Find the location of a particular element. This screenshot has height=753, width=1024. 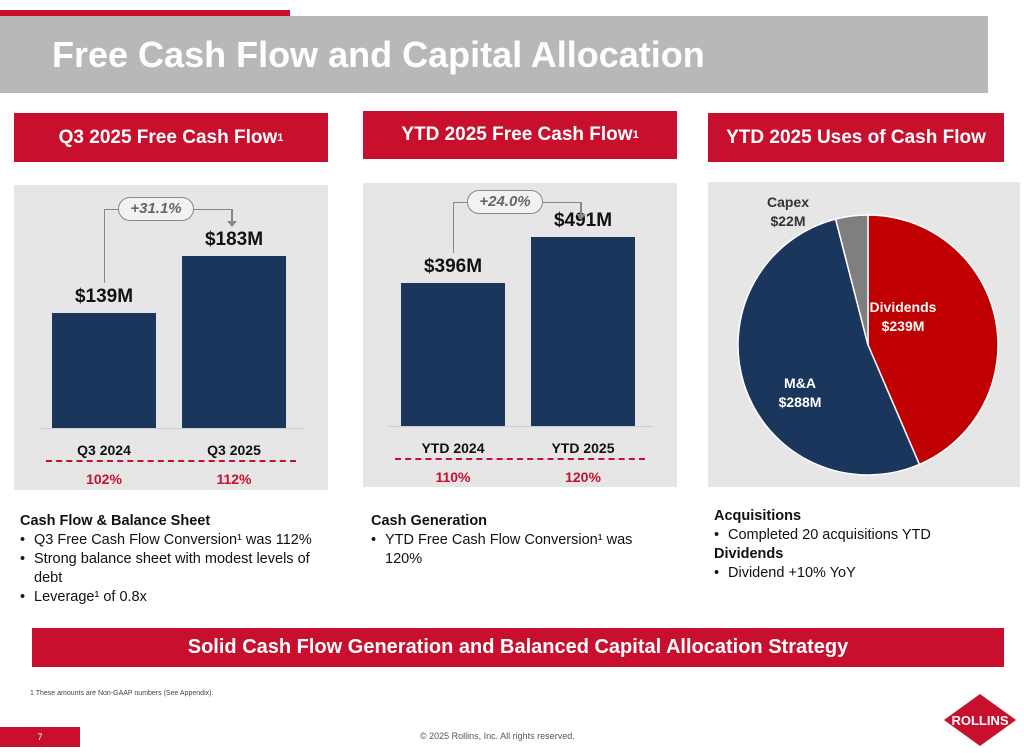

slice-name-label: M&A is located at coordinates (800, 383).